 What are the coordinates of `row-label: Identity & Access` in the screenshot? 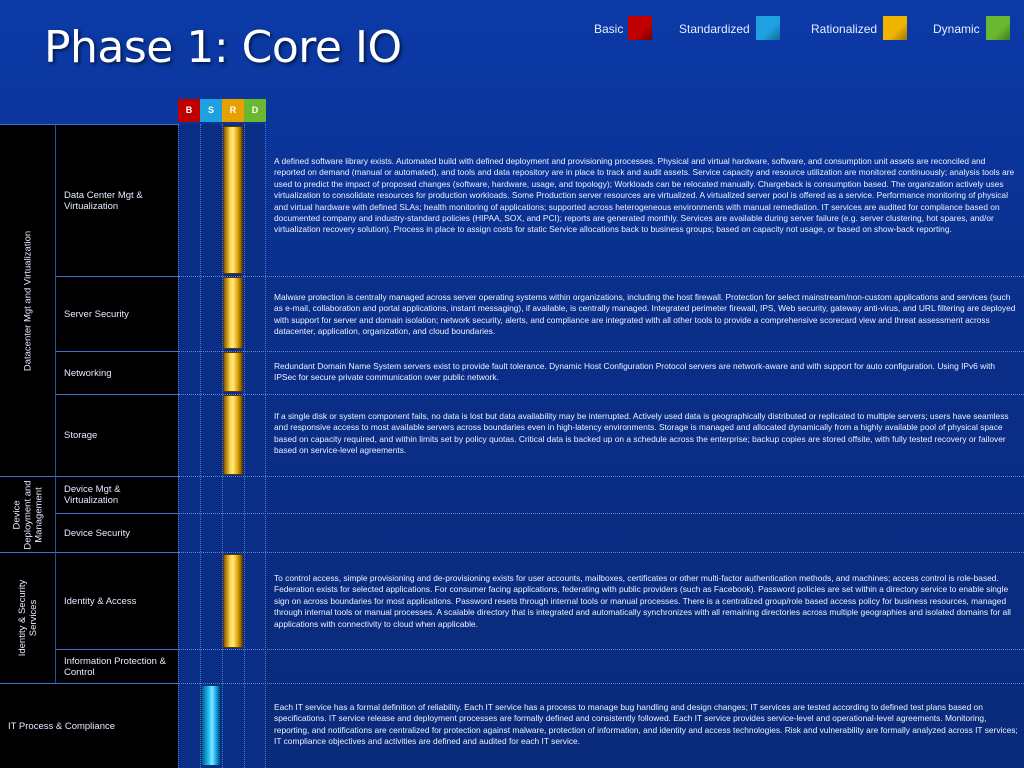 It's located at (100, 601).